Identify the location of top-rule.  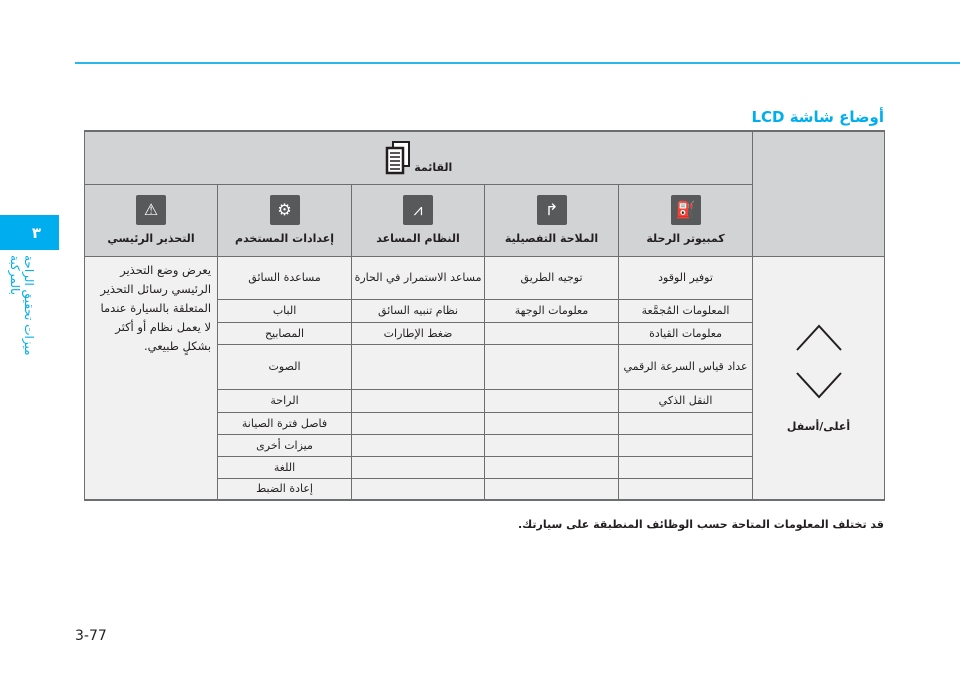
(517, 63).